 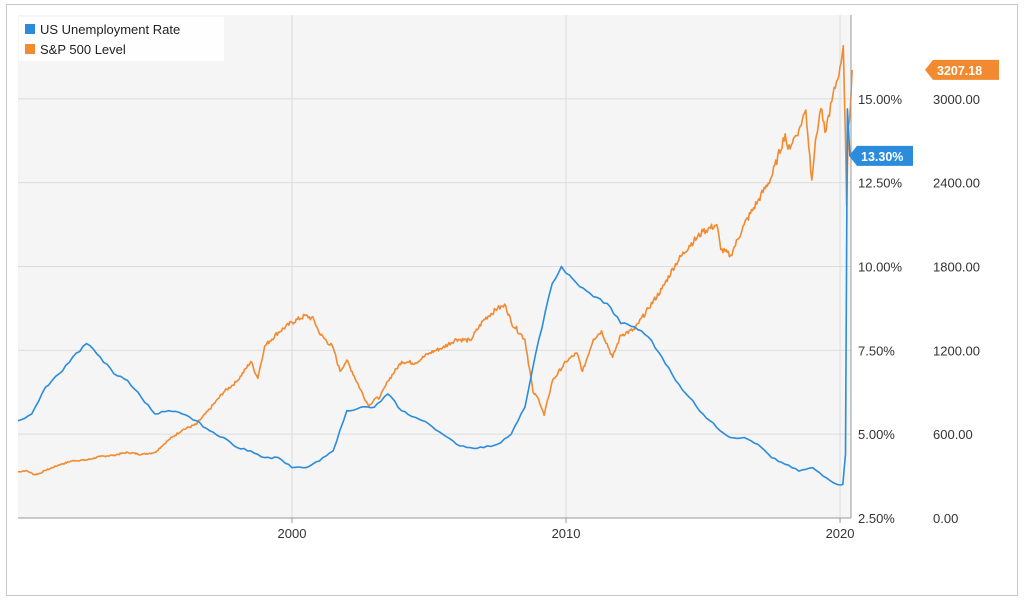 What do you see at coordinates (292, 533) in the screenshot?
I see `x-axis-tick-label: 2000` at bounding box center [292, 533].